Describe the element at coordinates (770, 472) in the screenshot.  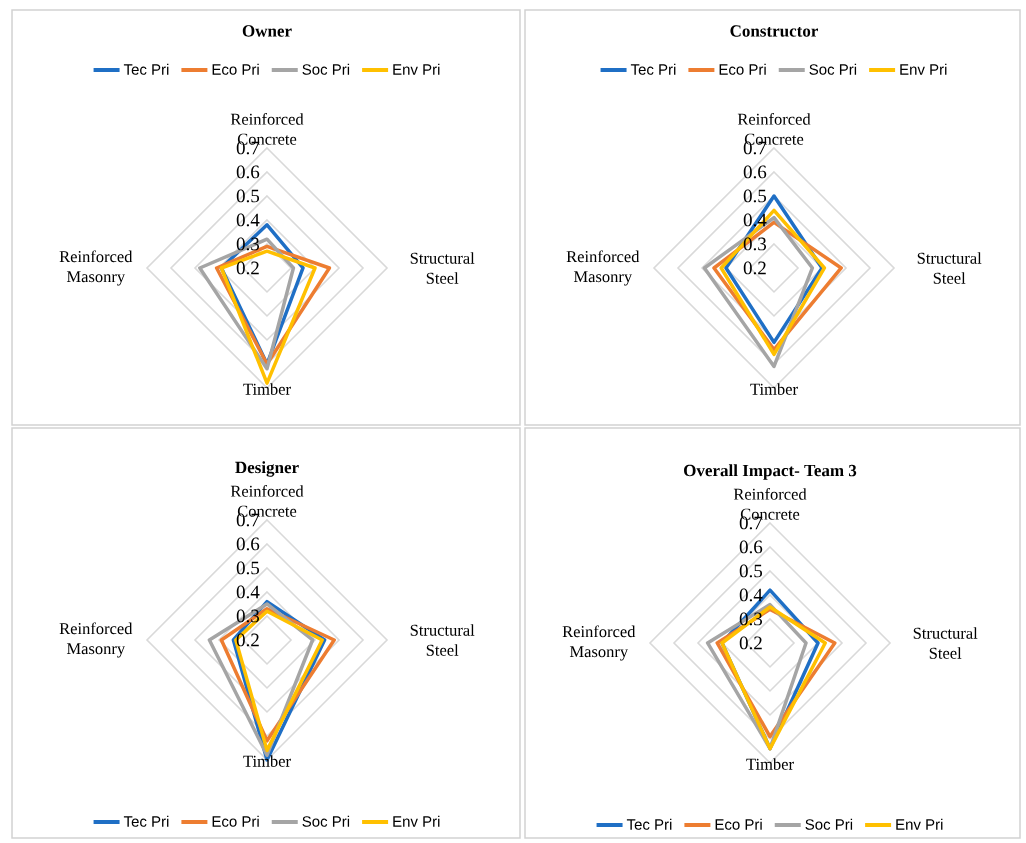
I see `chart-title: Overall Impact- Team 3` at that location.